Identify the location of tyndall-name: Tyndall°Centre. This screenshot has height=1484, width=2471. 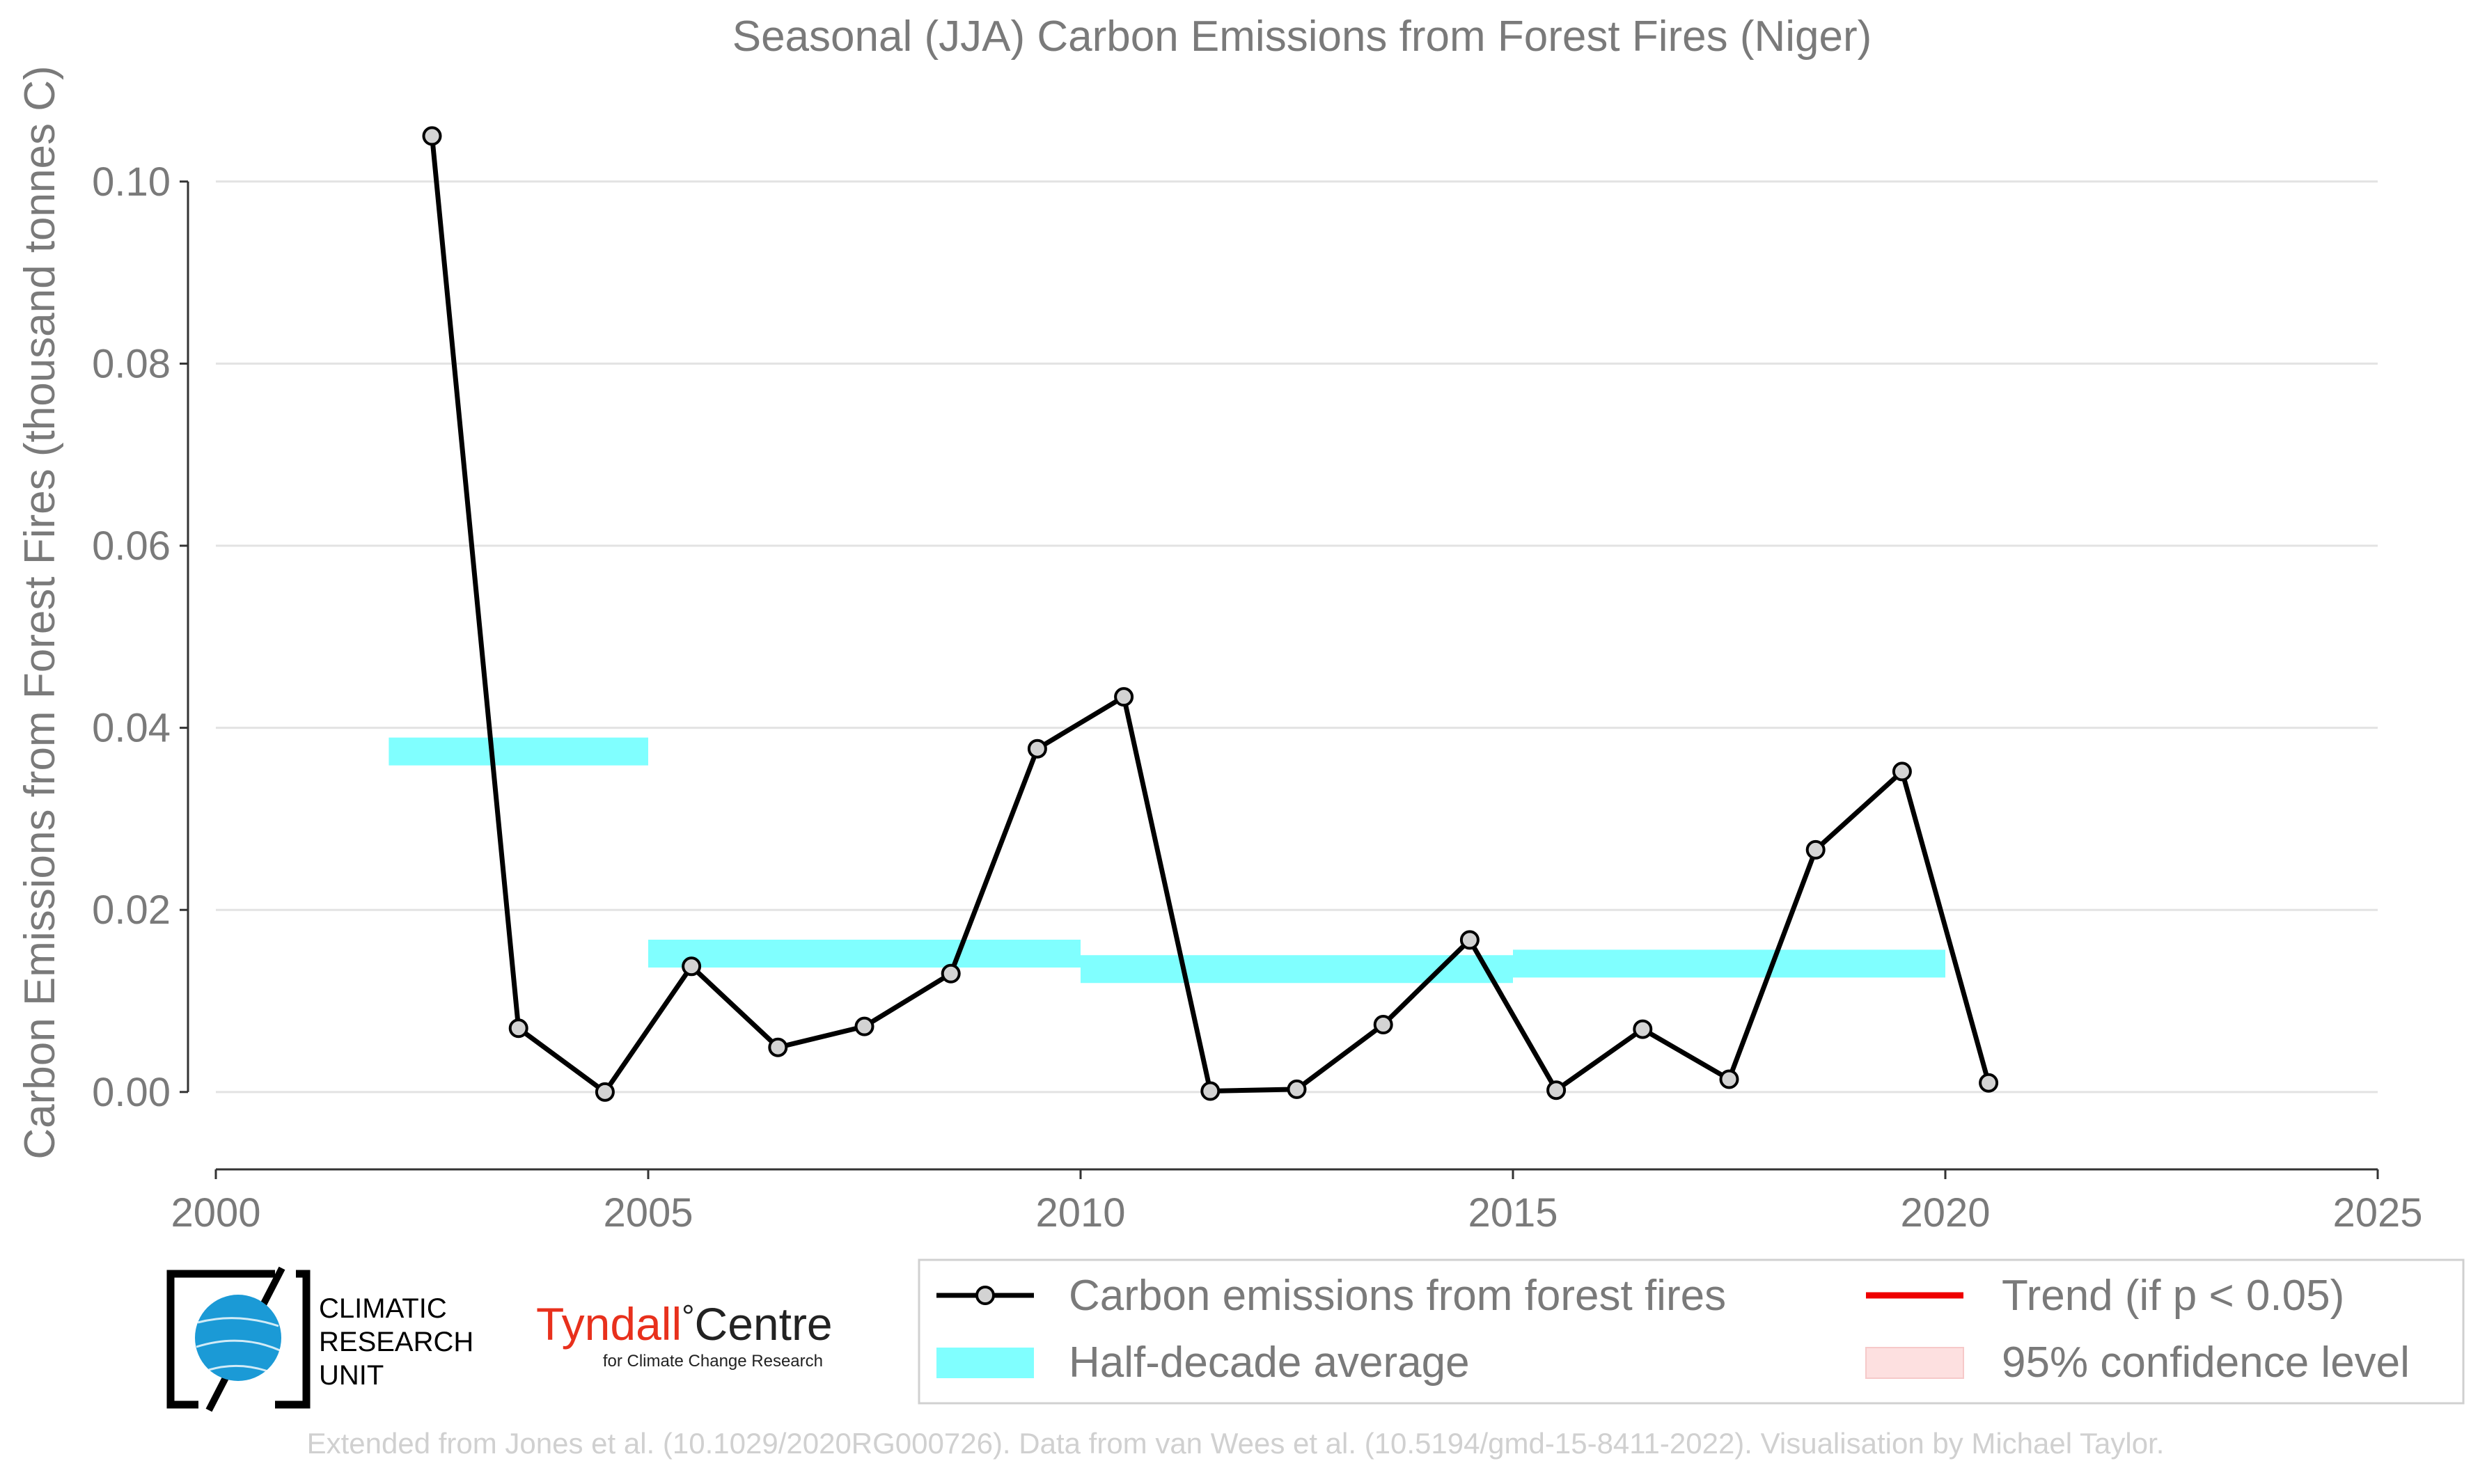
(684, 1324).